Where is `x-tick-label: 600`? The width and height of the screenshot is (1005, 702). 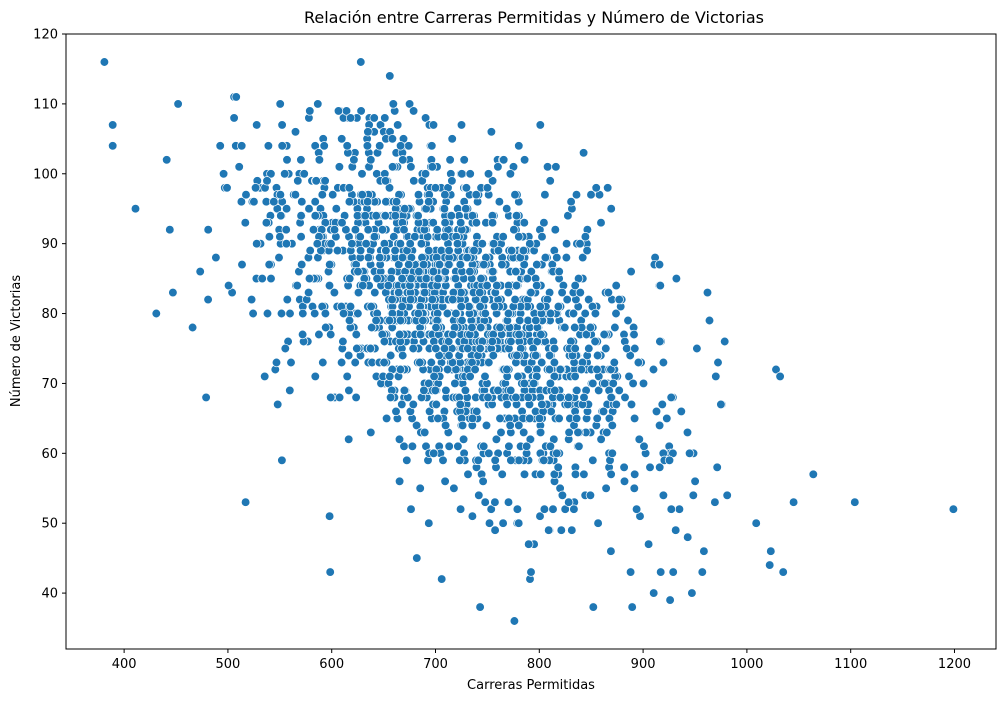 x-tick-label: 600 is located at coordinates (331, 664).